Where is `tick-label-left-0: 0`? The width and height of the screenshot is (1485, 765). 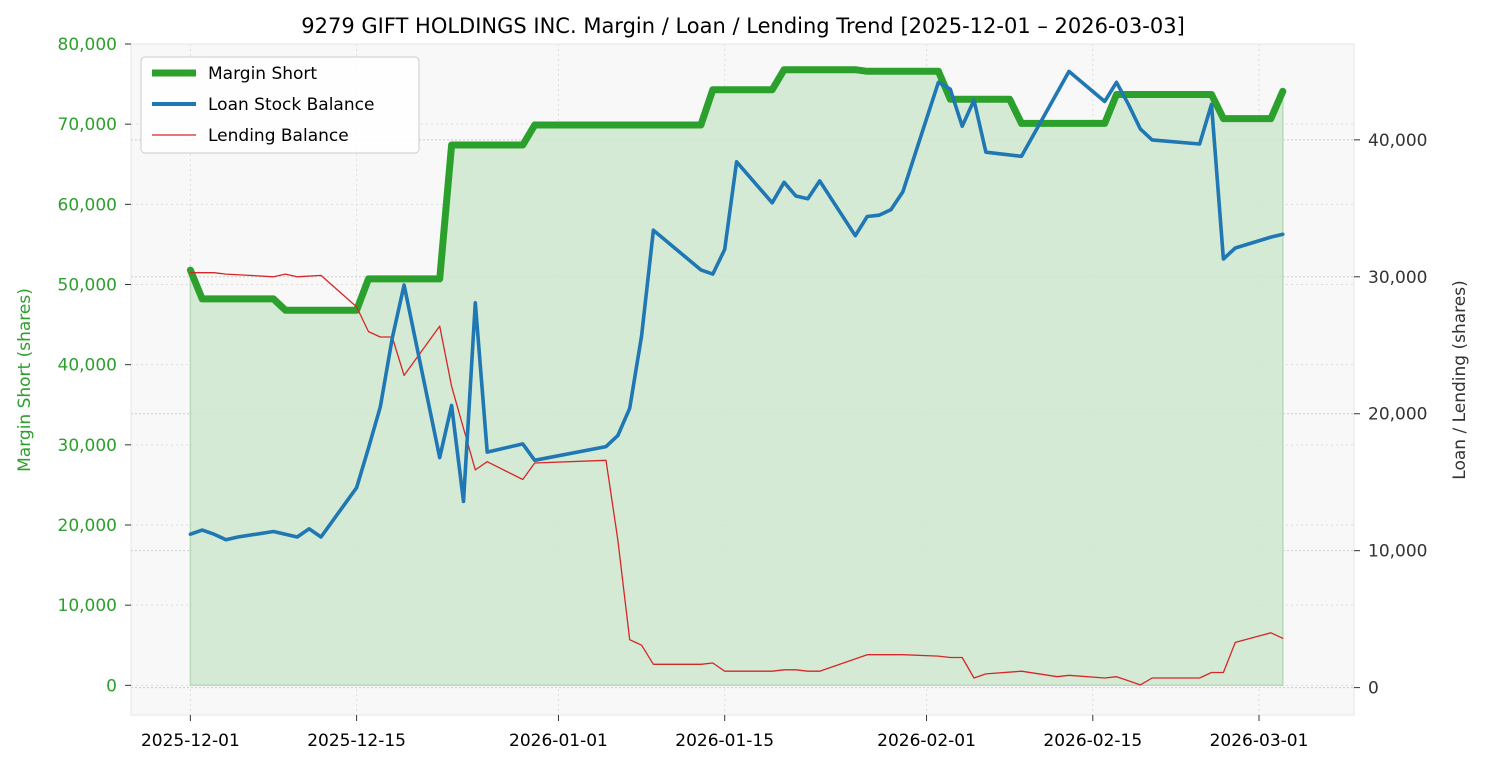
tick-label-left-0: 0 is located at coordinates (111, 686).